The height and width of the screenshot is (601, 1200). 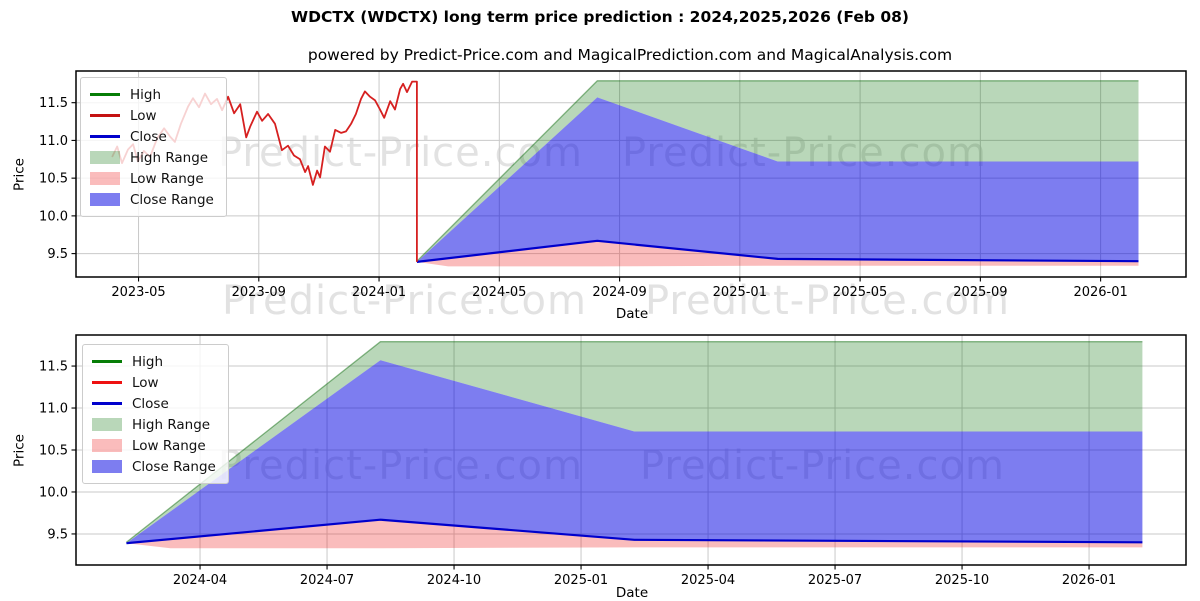 What do you see at coordinates (632, 314) in the screenshot?
I see `top-chart-x-axis-label: Date` at bounding box center [632, 314].